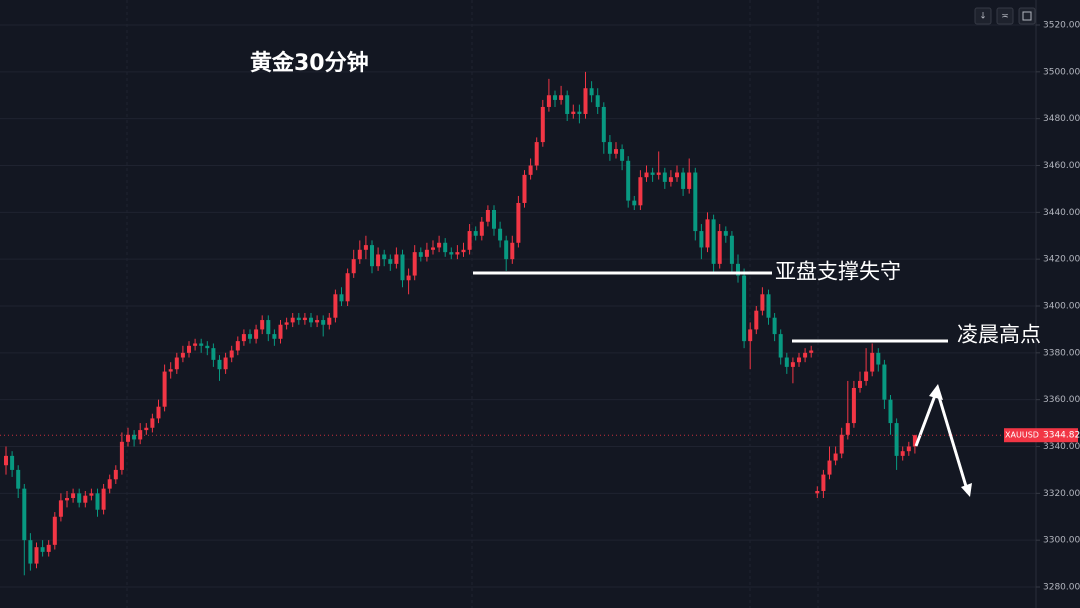 This screenshot has width=1080, height=608. I want to click on y-tick-label: 3440.00, so click(1061, 213).